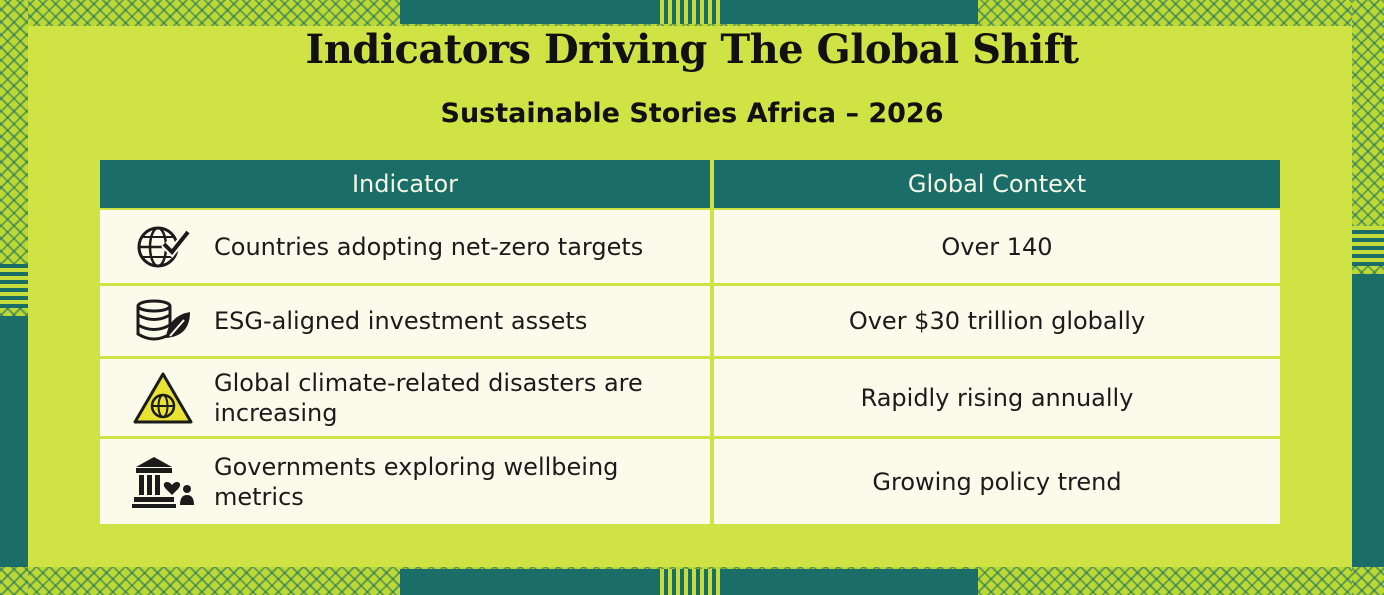  What do you see at coordinates (689, 12) in the screenshot?
I see `top-stripes` at bounding box center [689, 12].